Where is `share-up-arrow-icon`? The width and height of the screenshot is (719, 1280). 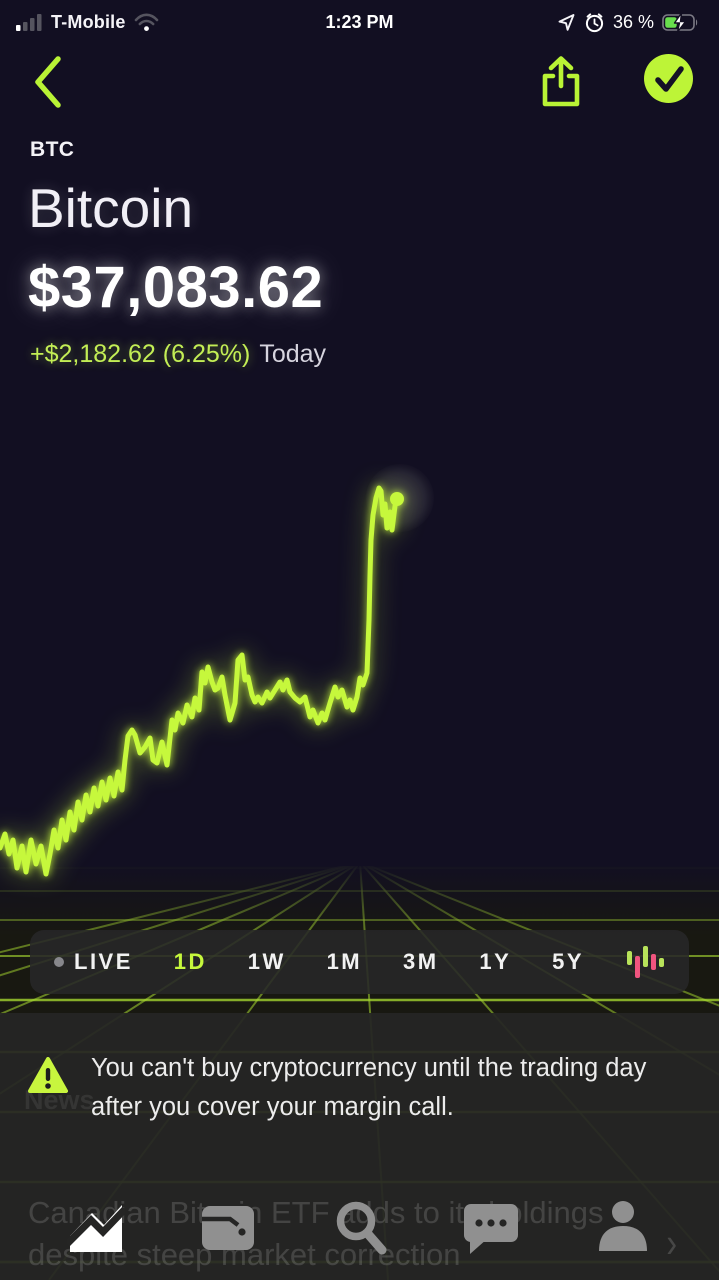 share-up-arrow-icon is located at coordinates (561, 81).